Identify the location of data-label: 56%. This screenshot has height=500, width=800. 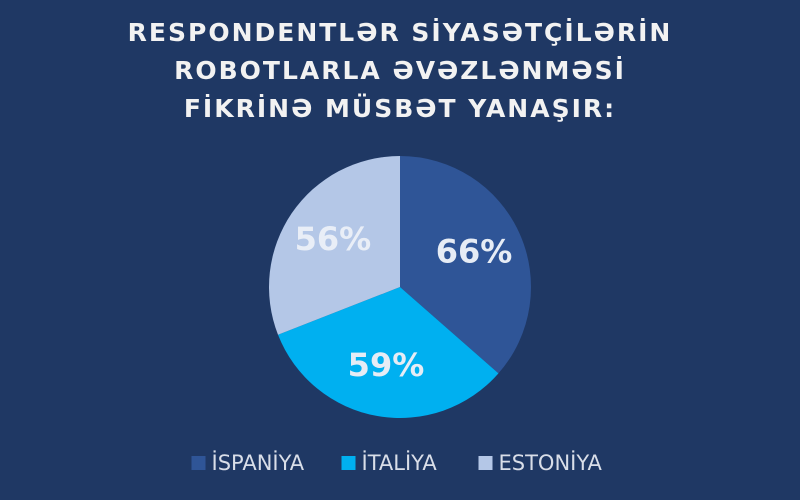
(333, 239).